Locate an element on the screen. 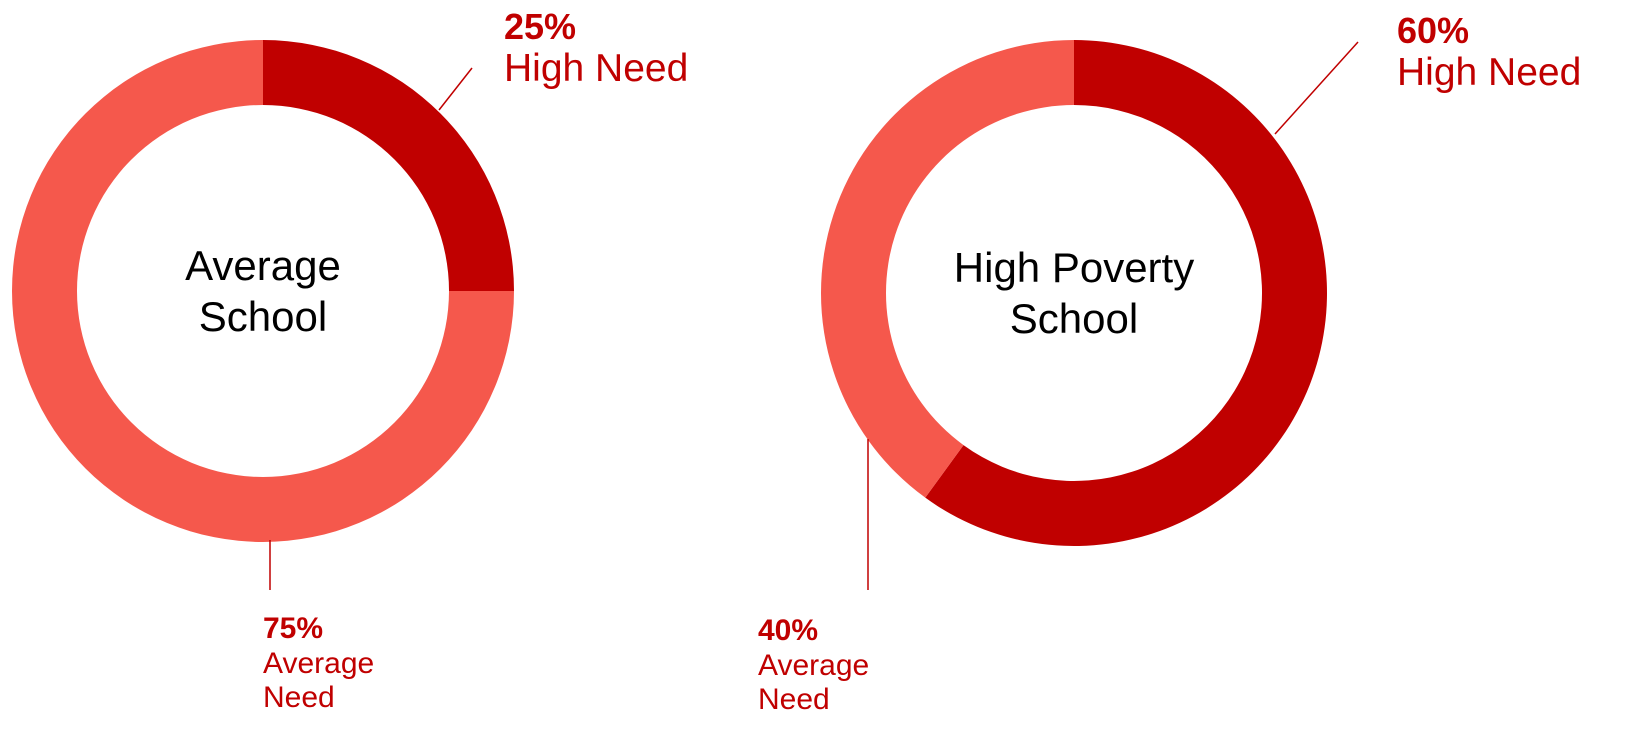  value-label: 40% is located at coordinates (788, 630).